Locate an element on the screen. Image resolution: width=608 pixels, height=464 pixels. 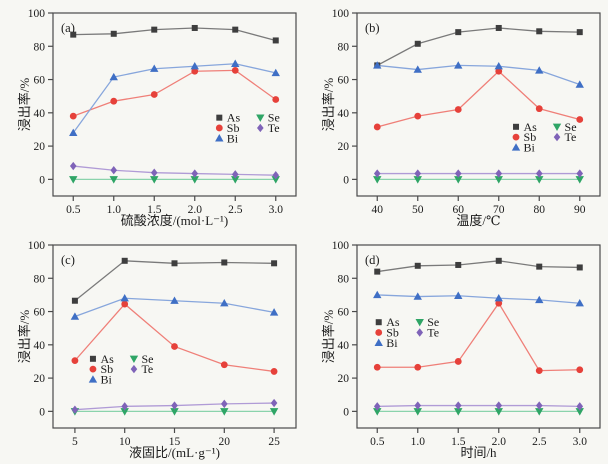
x-tick-label: 25 is located at coordinates (274, 442).